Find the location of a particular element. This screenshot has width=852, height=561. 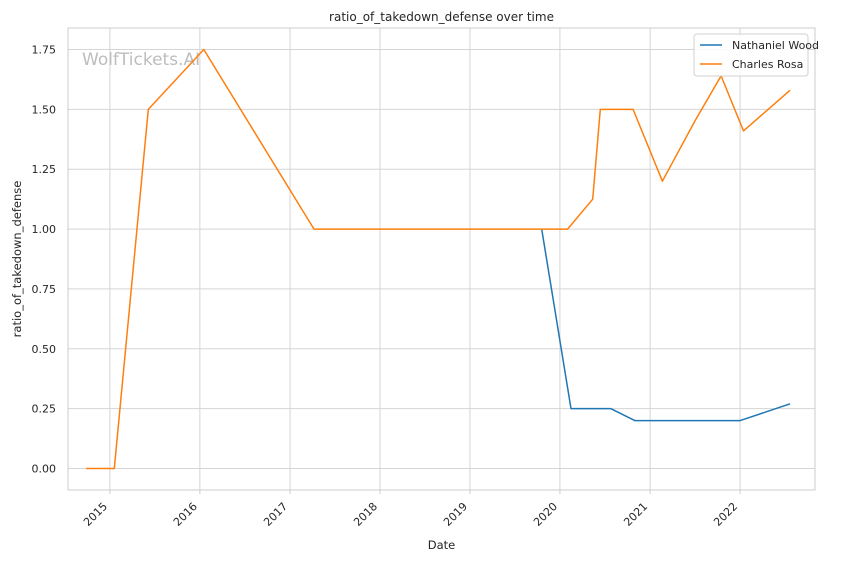

y-tick-label: 1.50 is located at coordinates (44, 109).